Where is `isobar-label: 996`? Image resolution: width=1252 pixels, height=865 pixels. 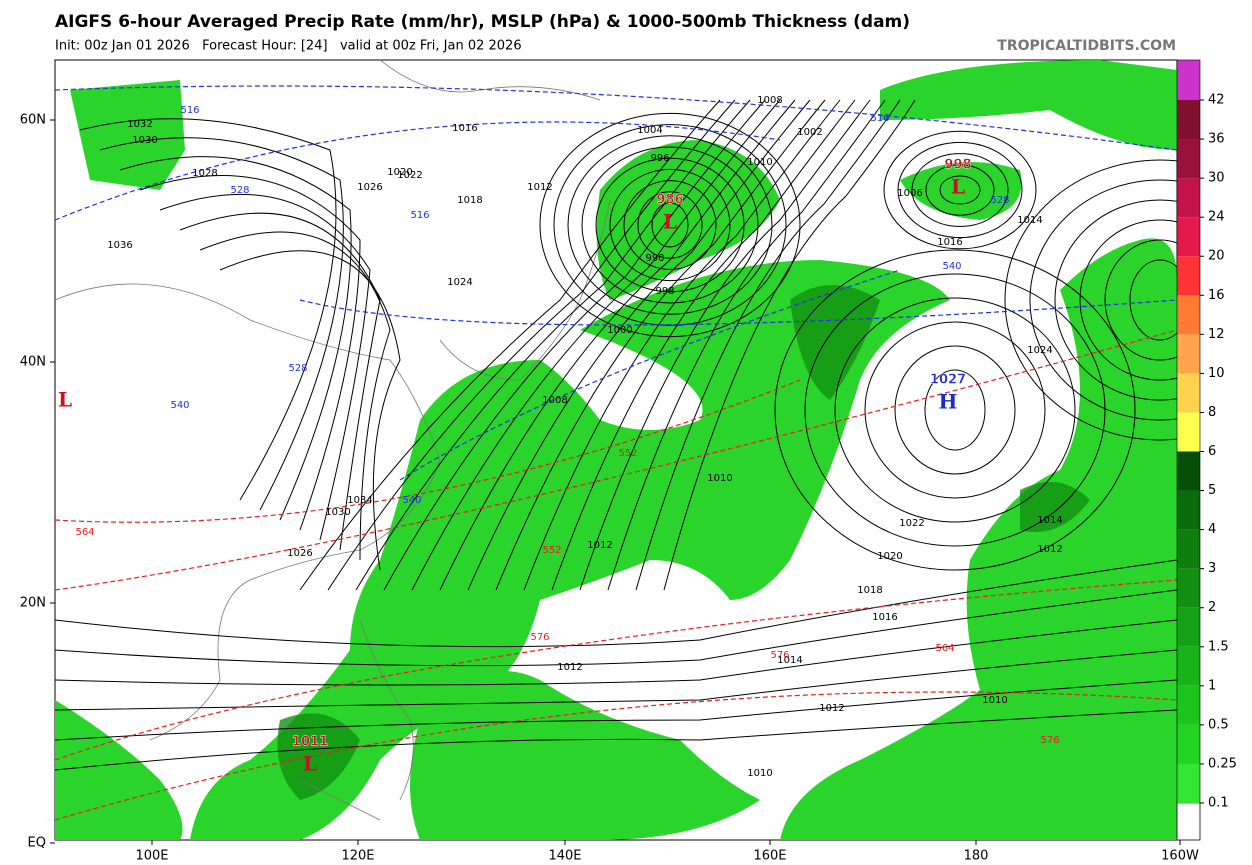 isobar-label: 996 is located at coordinates (659, 158).